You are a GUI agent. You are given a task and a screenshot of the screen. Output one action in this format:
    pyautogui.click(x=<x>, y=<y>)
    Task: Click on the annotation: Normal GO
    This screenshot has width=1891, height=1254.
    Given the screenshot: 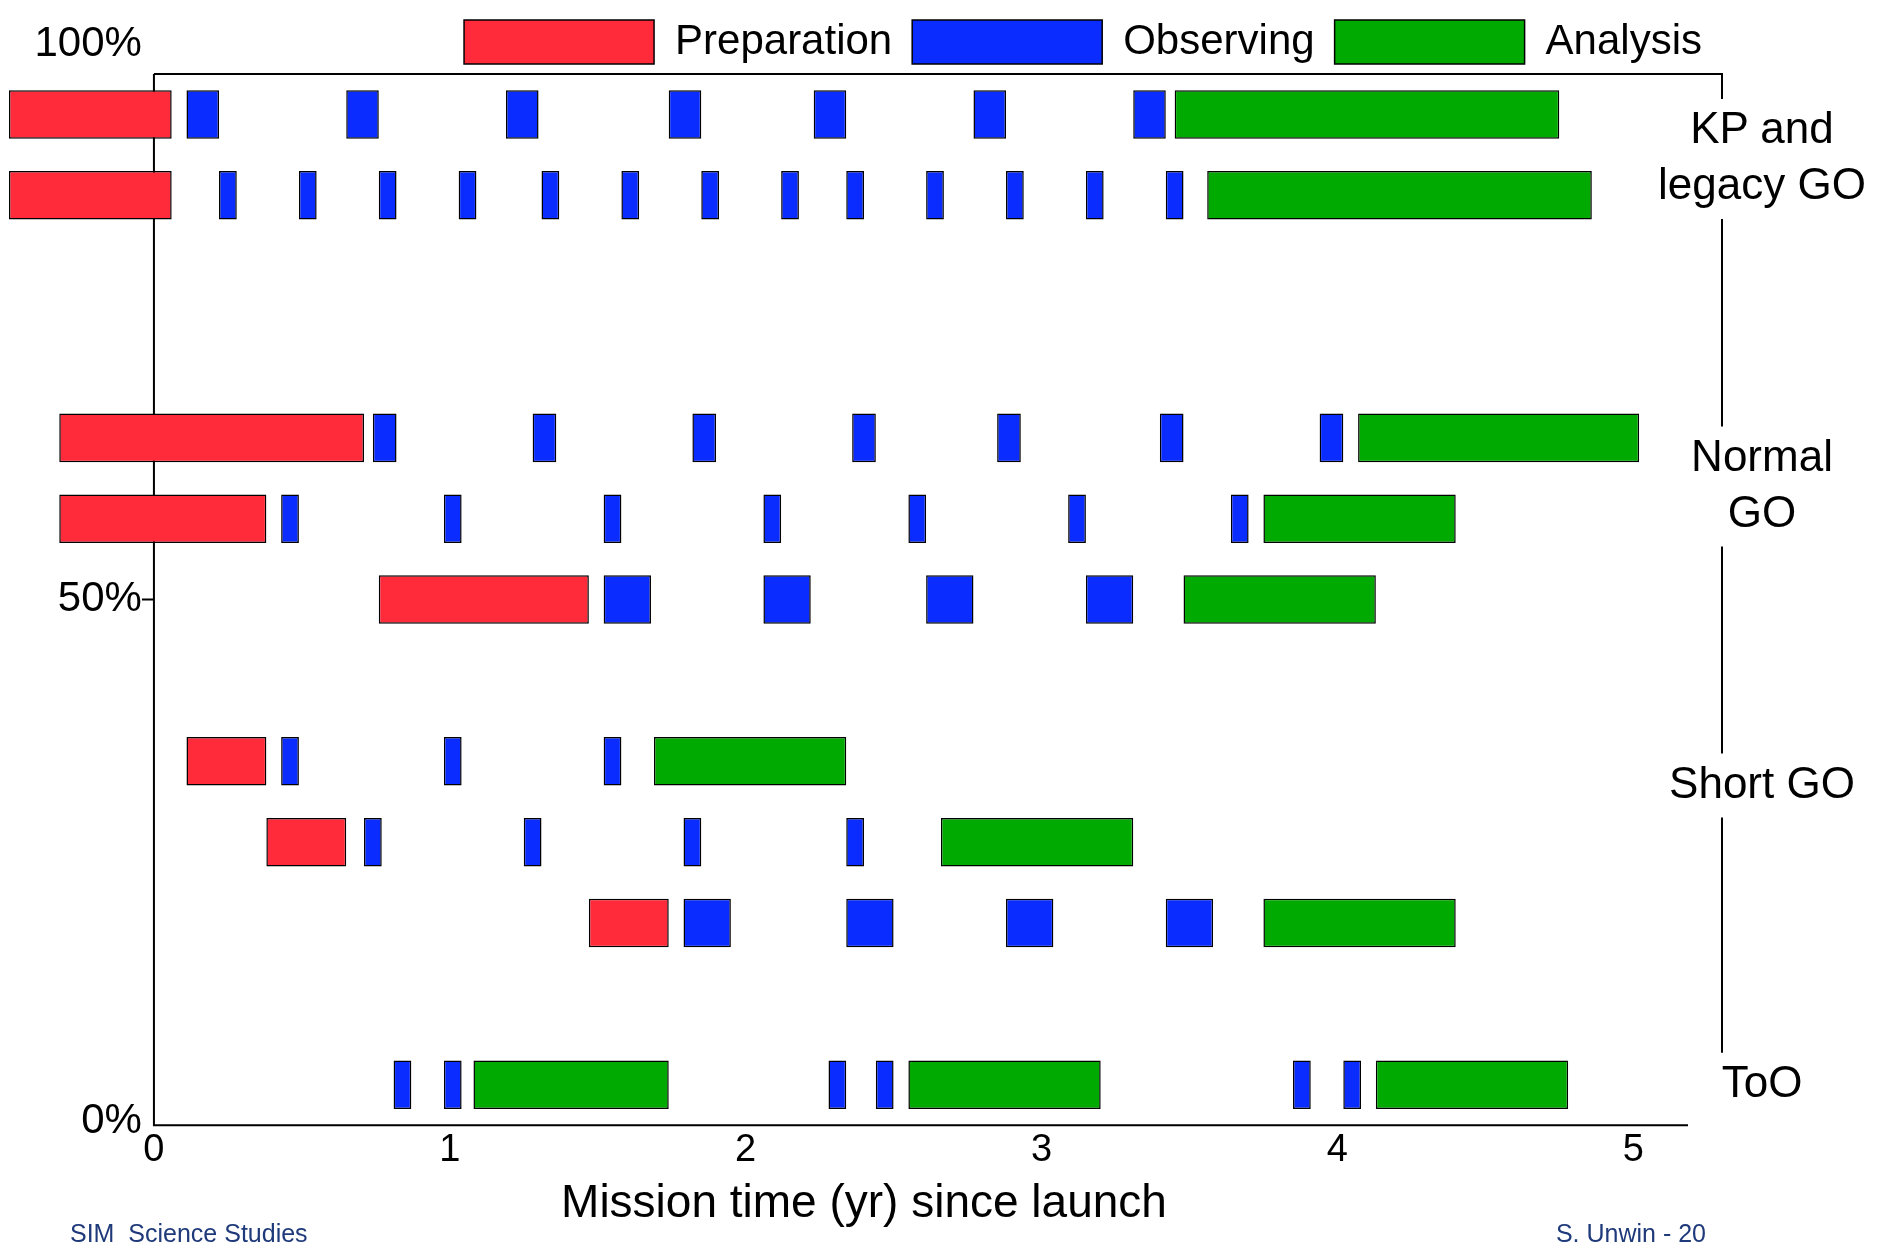 What is the action you would take?
    pyautogui.click(x=1762, y=483)
    